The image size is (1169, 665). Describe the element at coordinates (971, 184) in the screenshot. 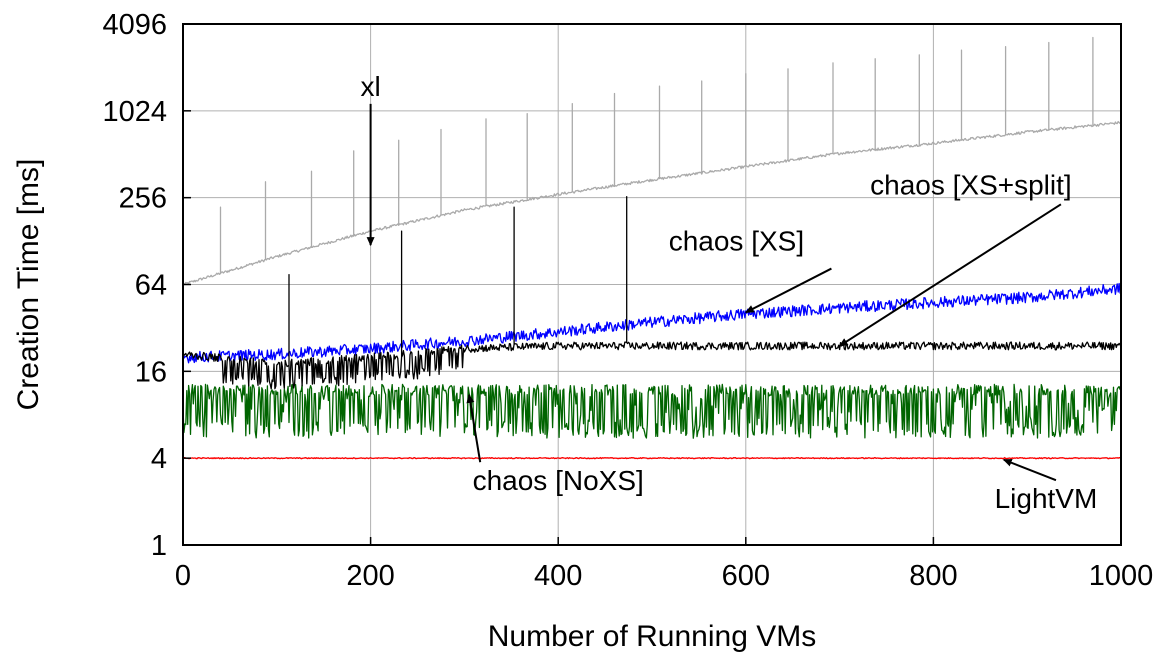

I see `annotation-label: chaos [XS+split]` at that location.